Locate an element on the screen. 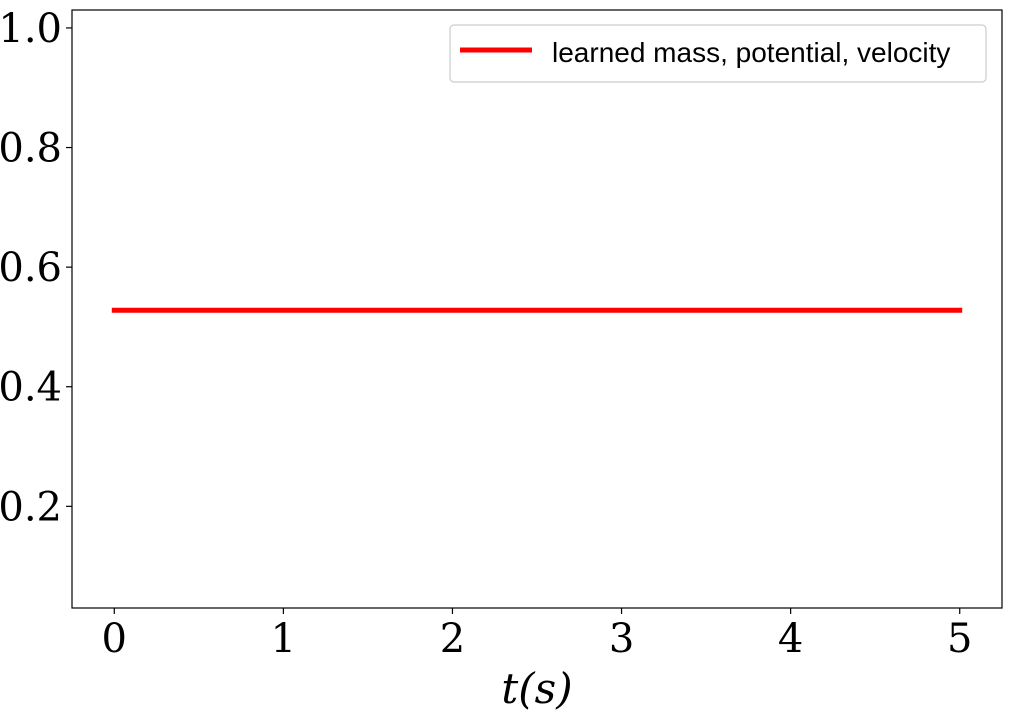 This screenshot has width=1012, height=719. legend: learned mass, potential, velocity is located at coordinates (718, 53).